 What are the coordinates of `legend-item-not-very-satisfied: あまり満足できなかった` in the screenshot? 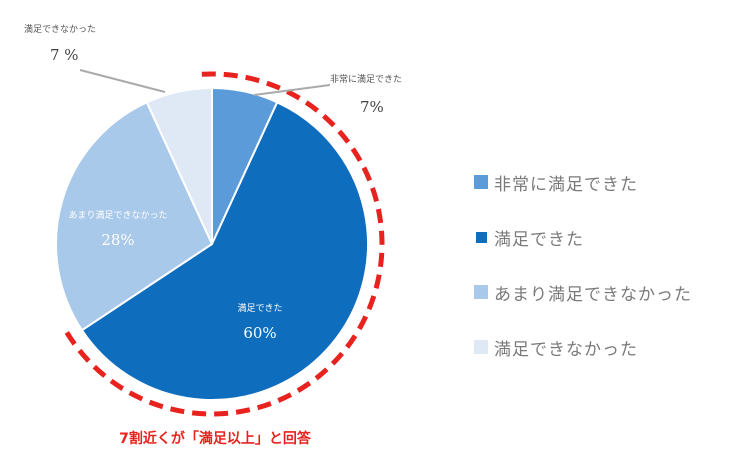 It's located at (606, 292).